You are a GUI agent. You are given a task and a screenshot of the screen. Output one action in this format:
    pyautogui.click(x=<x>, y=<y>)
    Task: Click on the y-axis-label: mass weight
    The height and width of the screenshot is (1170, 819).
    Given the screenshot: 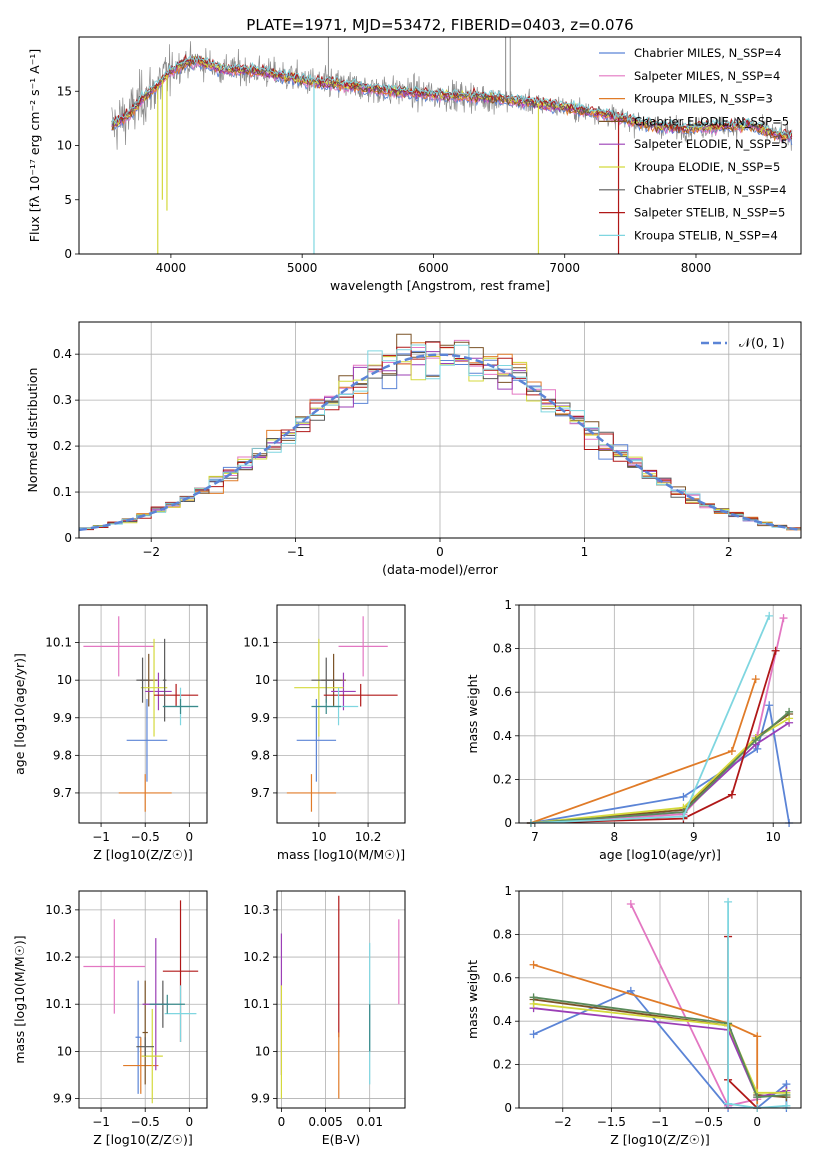 What is the action you would take?
    pyautogui.click(x=472, y=713)
    